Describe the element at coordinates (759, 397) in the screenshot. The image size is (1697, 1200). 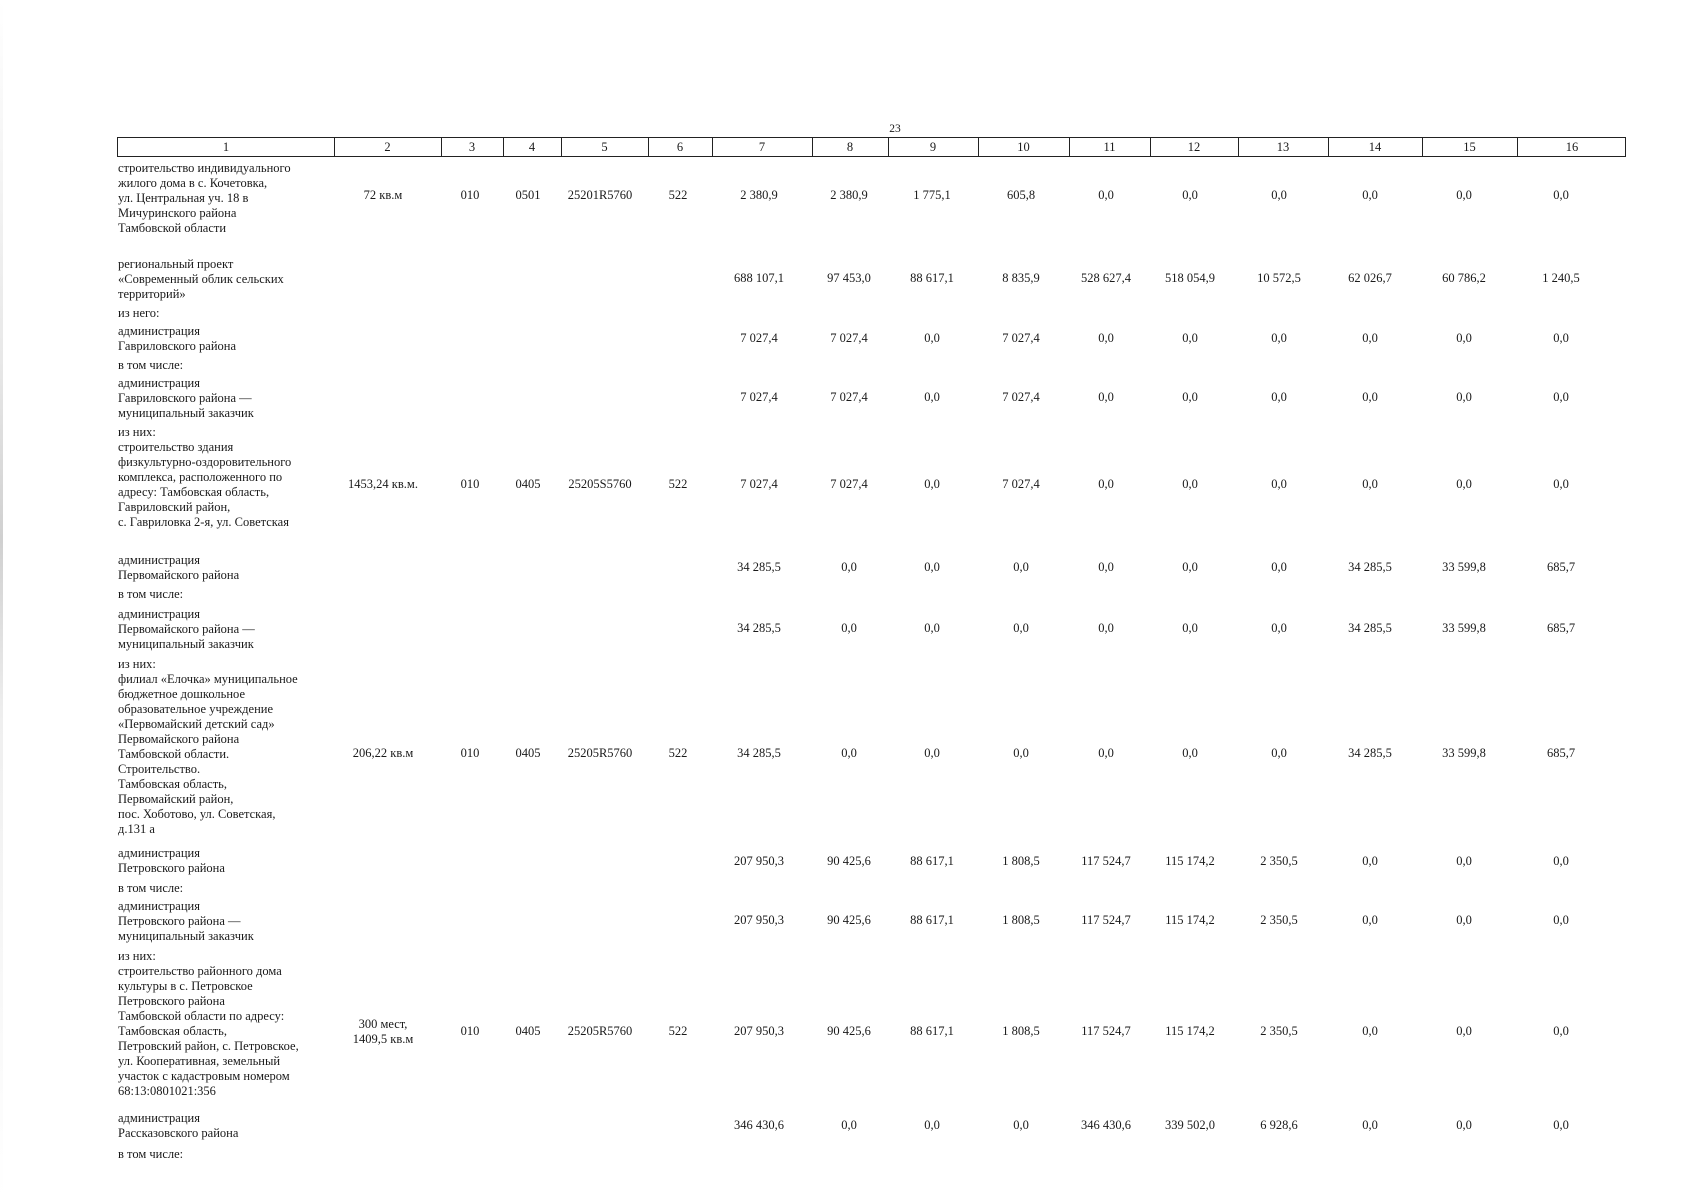
I see `amount-cell-col-7: 7 027,4` at that location.